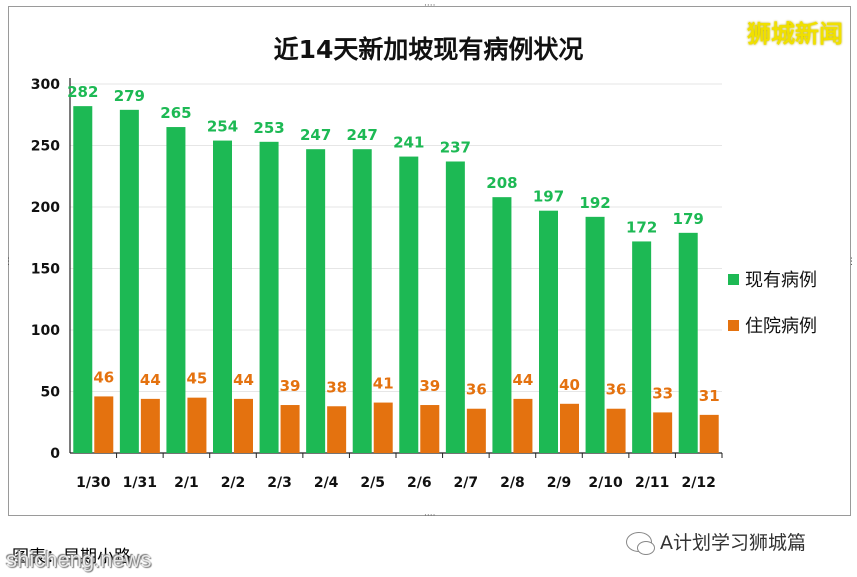 The width and height of the screenshot is (857, 577). Describe the element at coordinates (233, 483) in the screenshot. I see `x-tick-label: 2/2` at that location.